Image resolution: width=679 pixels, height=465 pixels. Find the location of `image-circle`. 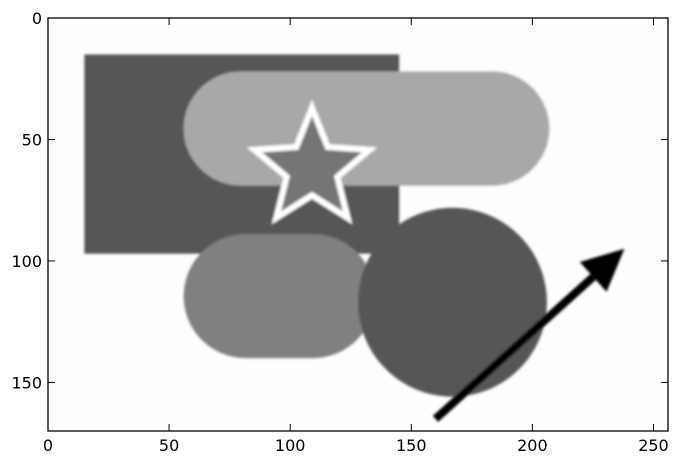

image-circle is located at coordinates (452, 302).